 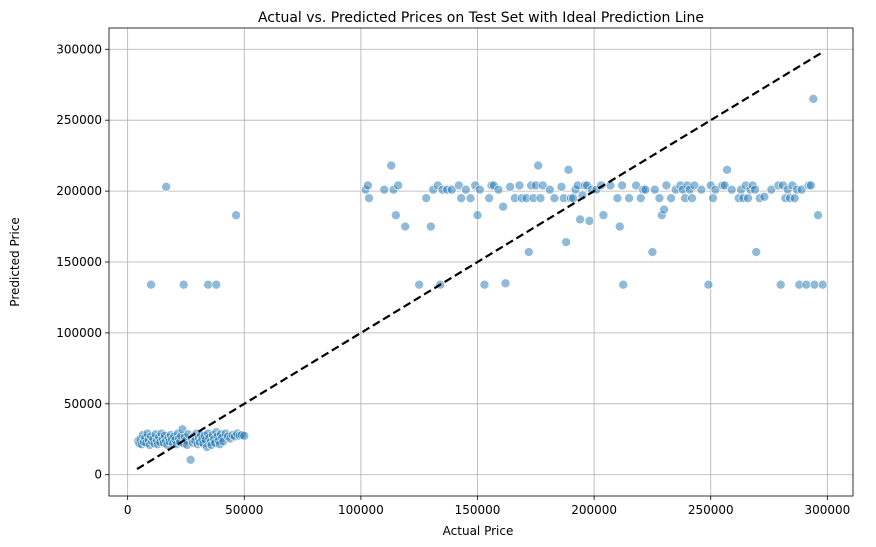 I want to click on y-tick-label: 150000, so click(x=79, y=262).